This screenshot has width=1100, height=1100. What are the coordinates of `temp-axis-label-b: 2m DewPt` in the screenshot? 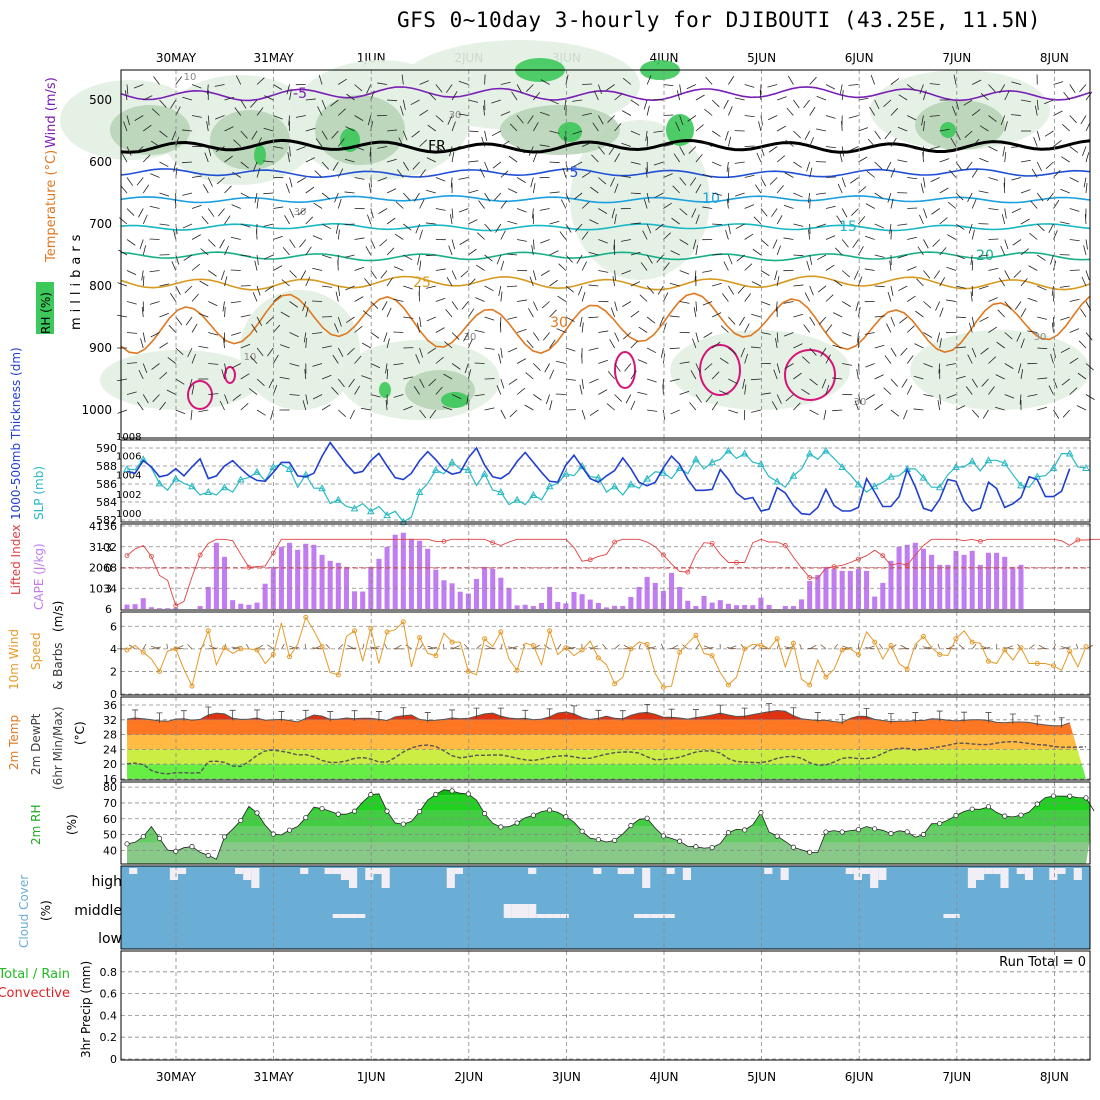 It's located at (36, 744).